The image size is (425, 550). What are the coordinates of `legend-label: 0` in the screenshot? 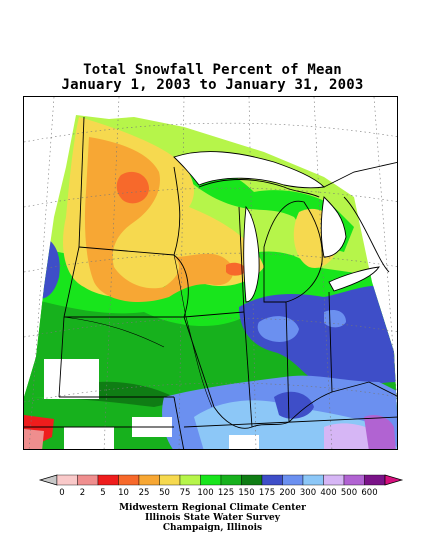 It's located at (61, 493).